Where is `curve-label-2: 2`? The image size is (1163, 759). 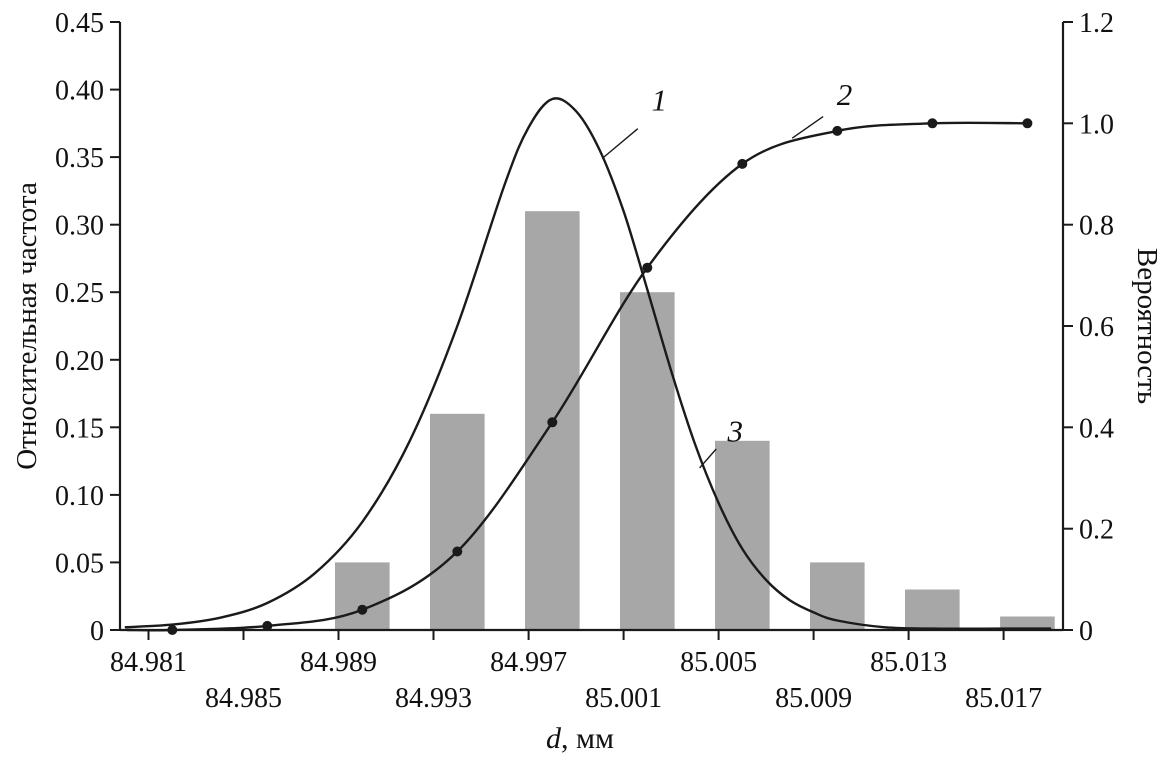
curve-label-2: 2 is located at coordinates (845, 94).